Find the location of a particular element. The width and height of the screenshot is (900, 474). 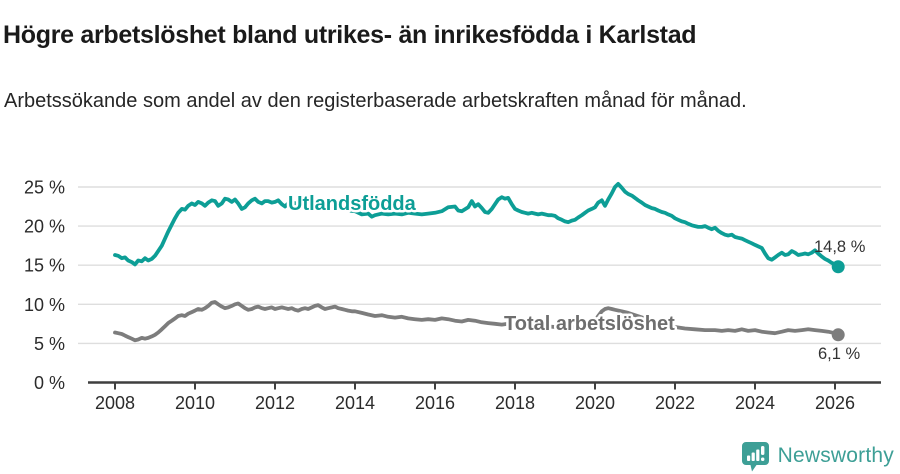

x-tick-label-2022: 2022 is located at coordinates (675, 403).